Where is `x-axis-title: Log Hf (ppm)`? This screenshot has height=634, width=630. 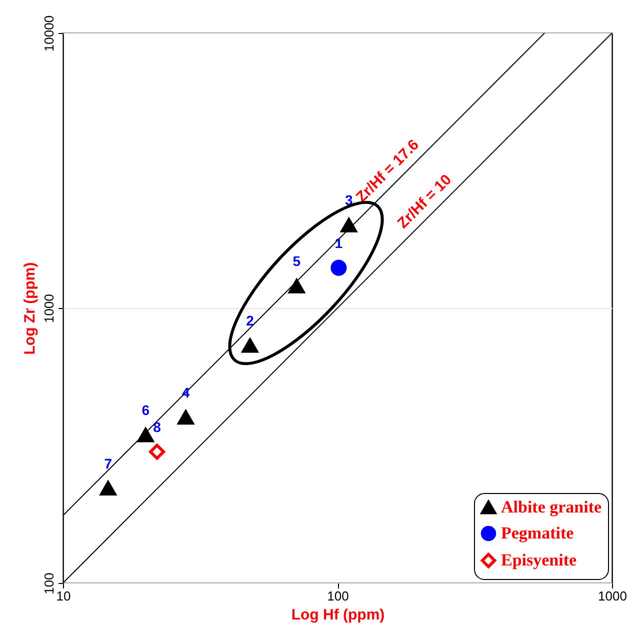 x-axis-title: Log Hf (ppm) is located at coordinates (338, 615).